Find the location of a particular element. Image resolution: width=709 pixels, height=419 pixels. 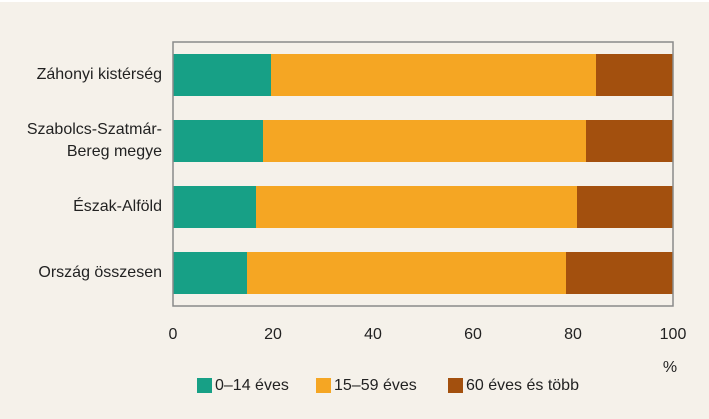

legend-label: 0–14 éves is located at coordinates (252, 385).